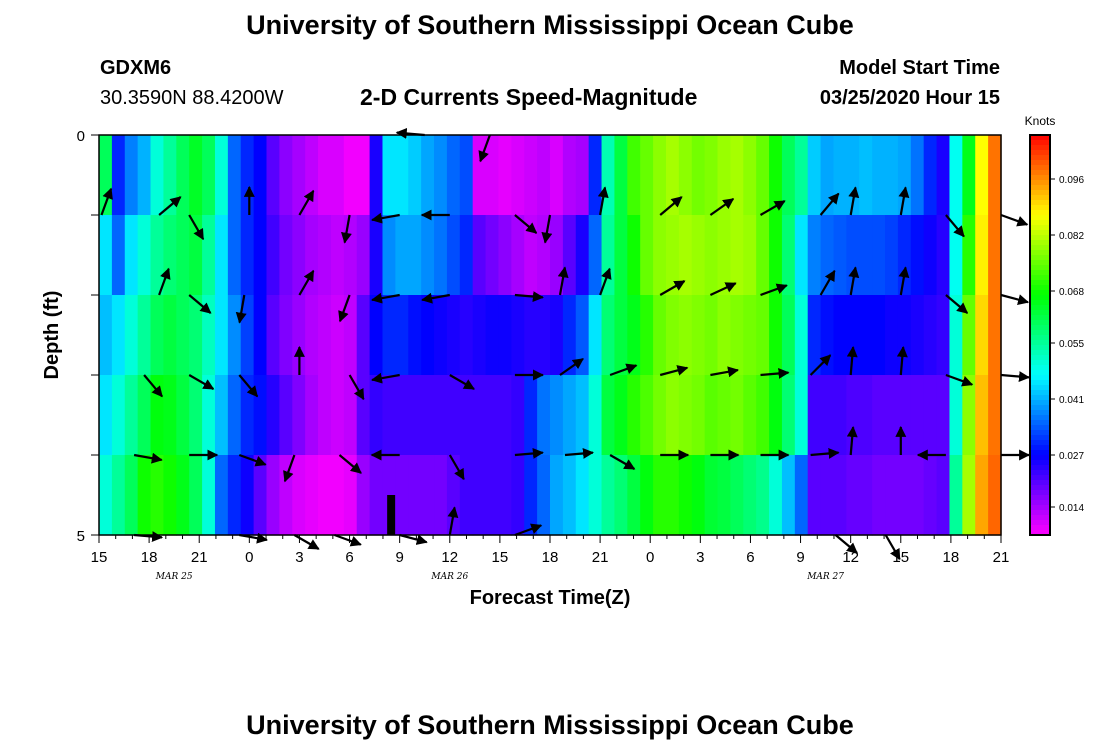  What do you see at coordinates (919, 68) in the screenshot?
I see `model-start-label: Model Start Time` at bounding box center [919, 68].